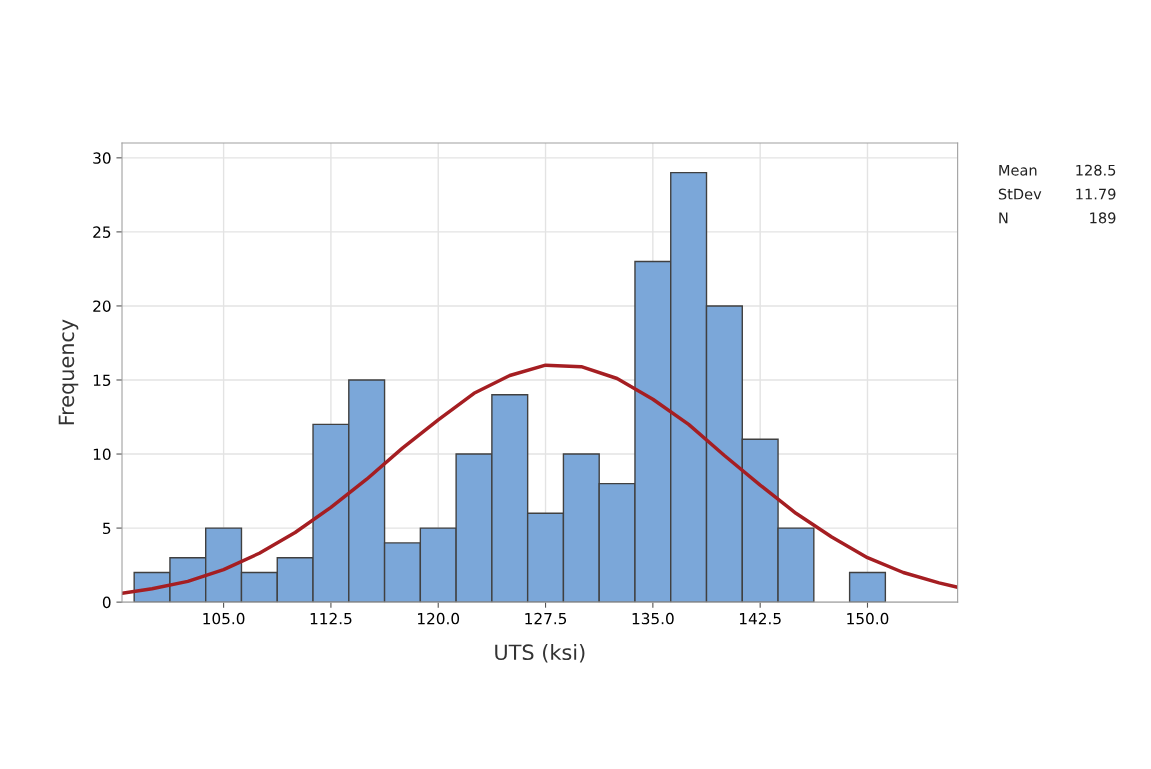 The width and height of the screenshot is (1151, 769). Describe the element at coordinates (439, 618) in the screenshot. I see `x-tick-label: 120.0` at that location.